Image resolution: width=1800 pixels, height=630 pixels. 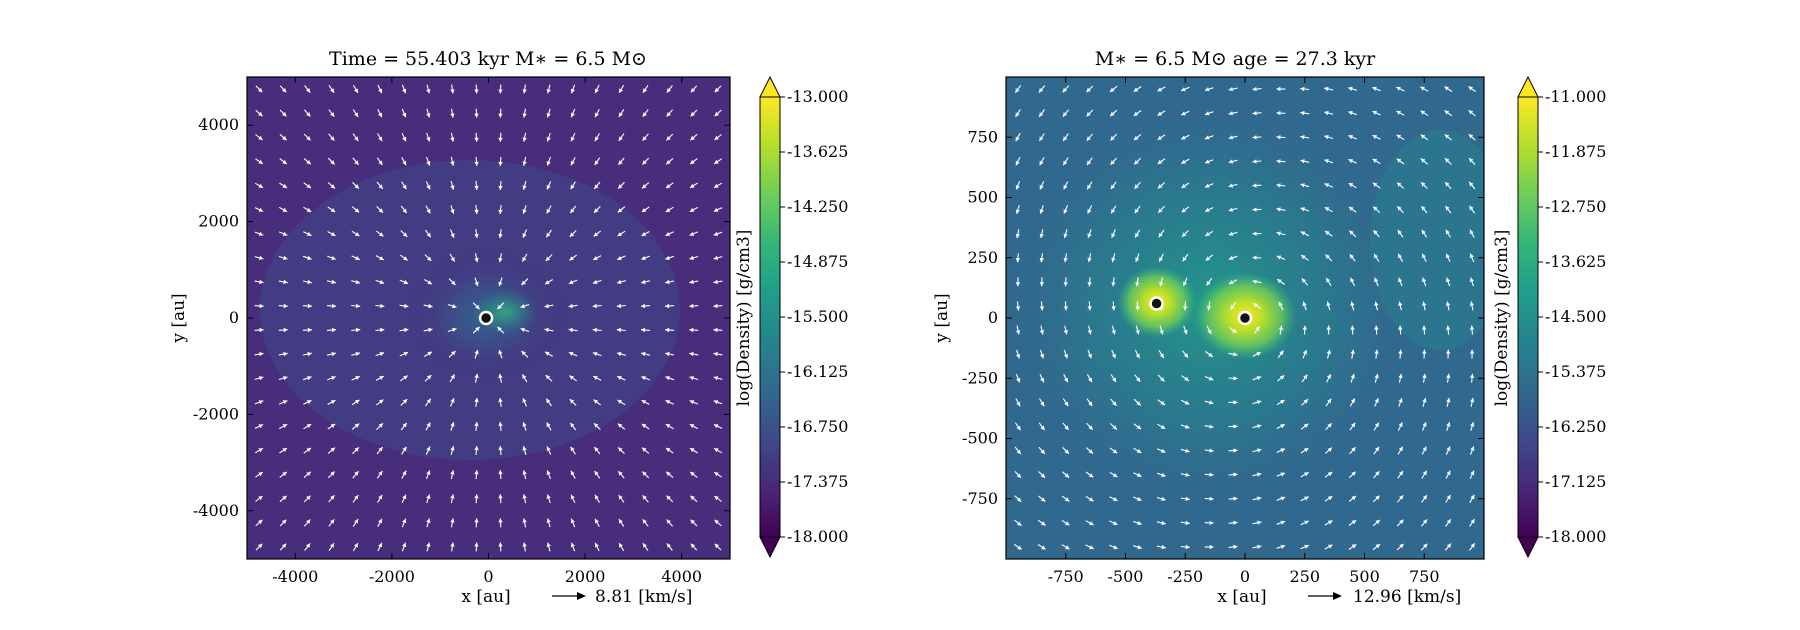 I want to click on x-tick-label: 0, so click(x=1245, y=576).